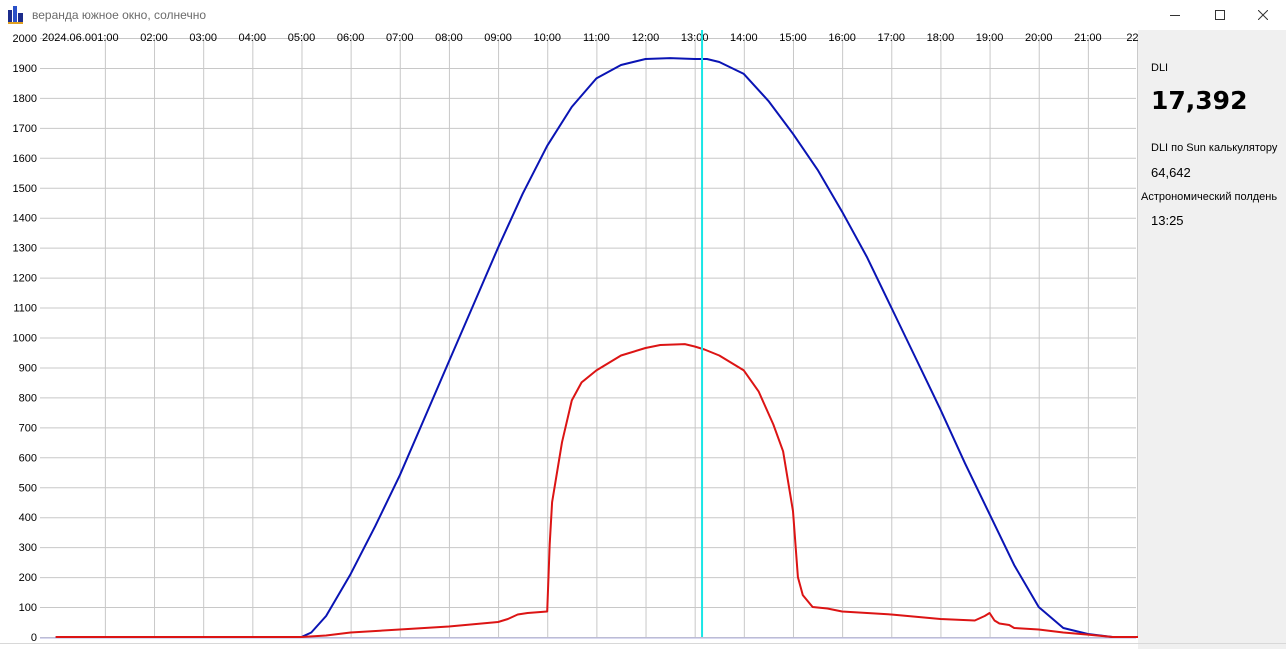 The width and height of the screenshot is (1286, 649). What do you see at coordinates (16, 15) in the screenshot?
I see `chart-bars-icon` at bounding box center [16, 15].